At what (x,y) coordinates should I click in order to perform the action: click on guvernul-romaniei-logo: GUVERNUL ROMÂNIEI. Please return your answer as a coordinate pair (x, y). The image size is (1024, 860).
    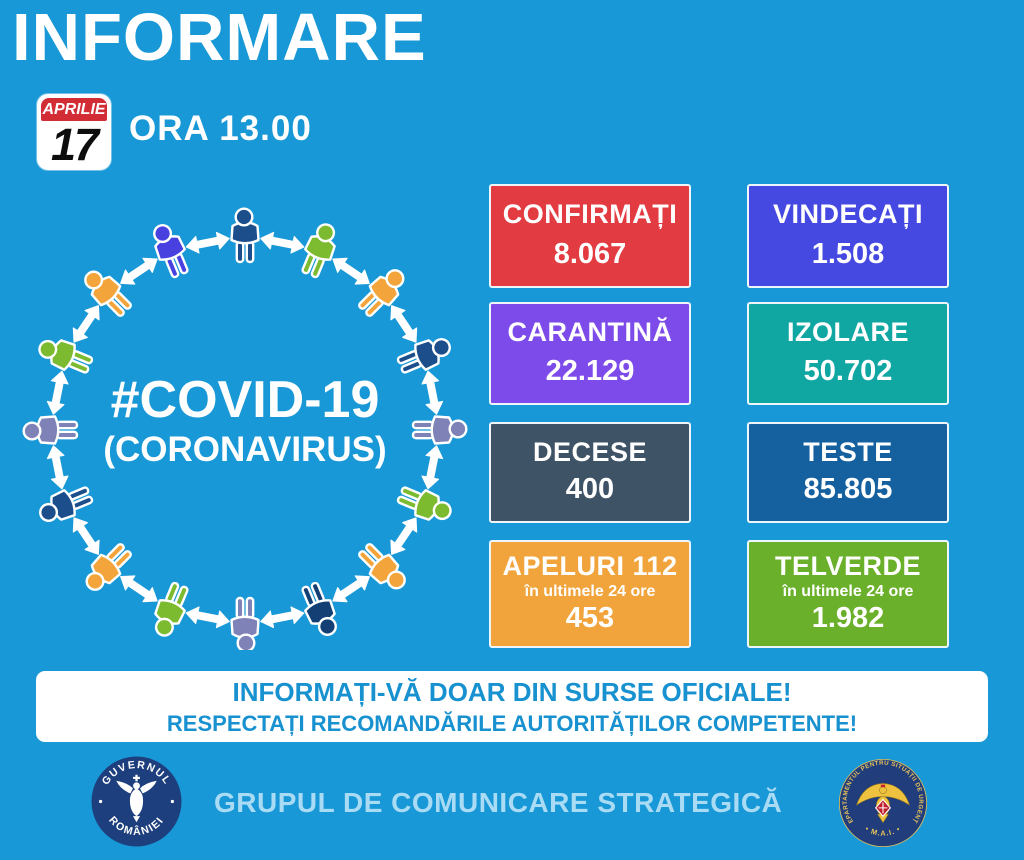
    Looking at the image, I should click on (136, 801).